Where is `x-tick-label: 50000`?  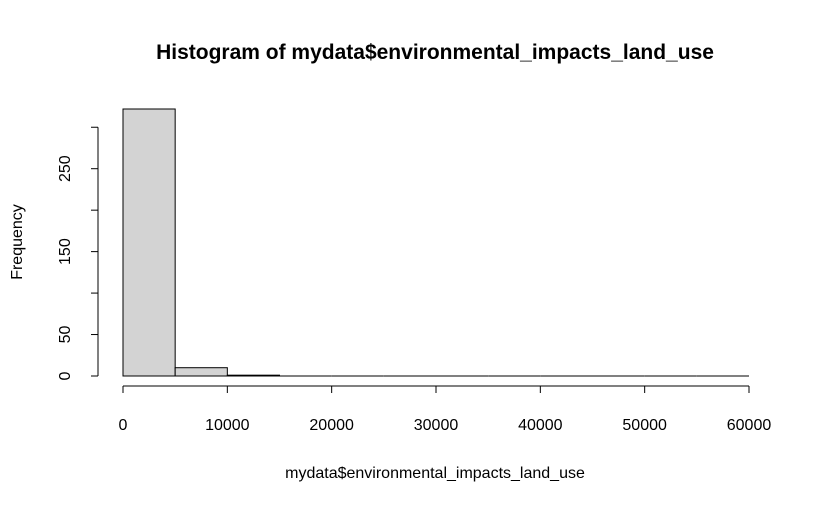
x-tick-label: 50000 is located at coordinates (644, 425).